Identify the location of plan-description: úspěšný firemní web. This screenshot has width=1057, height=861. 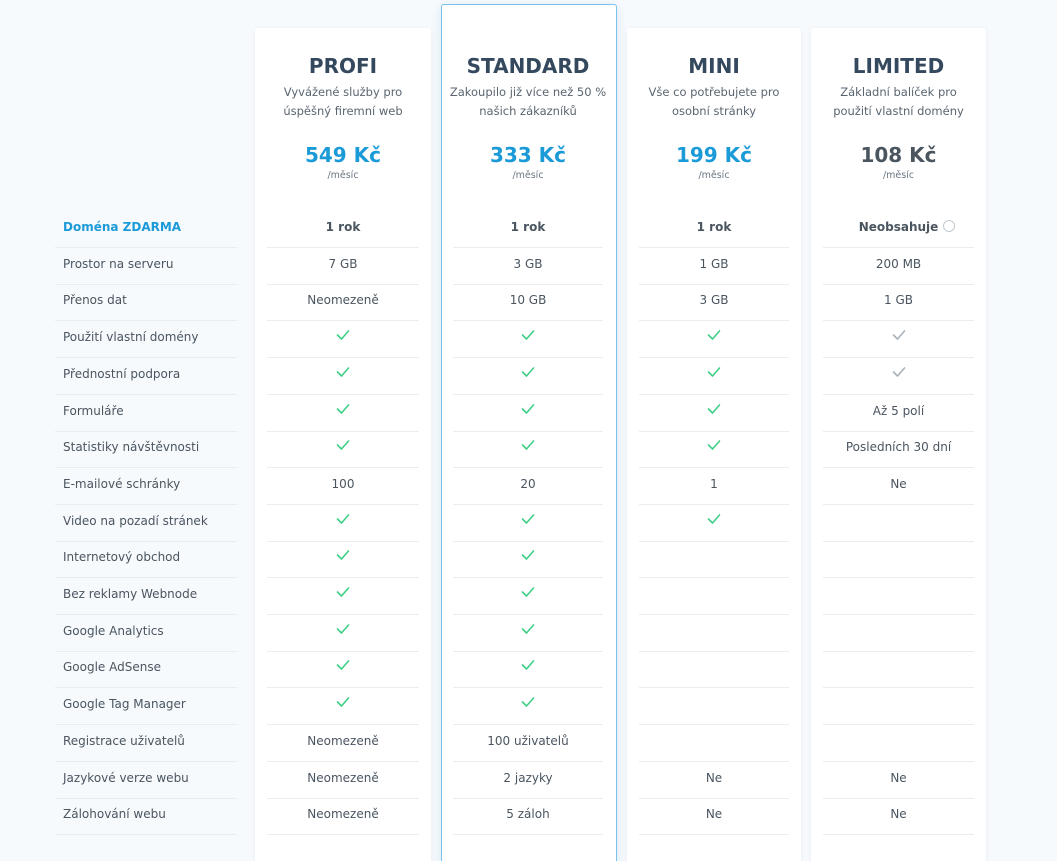
(343, 111).